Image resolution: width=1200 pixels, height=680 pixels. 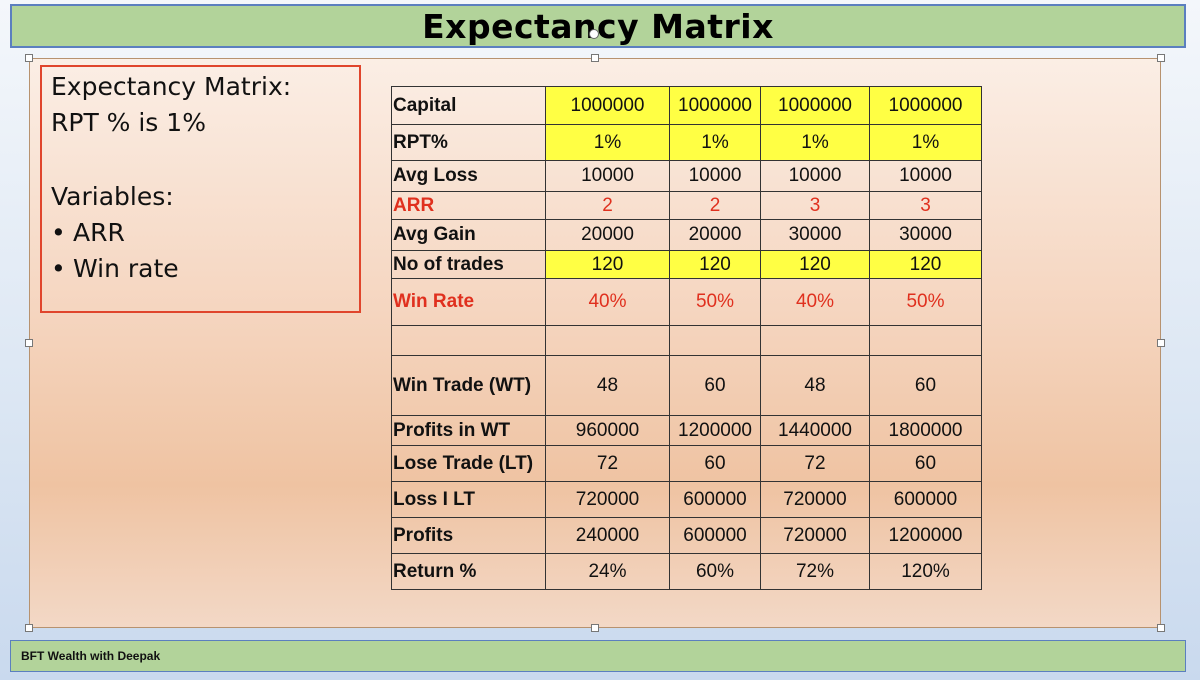 What do you see at coordinates (607, 535) in the screenshot?
I see `table-cell: 240000` at bounding box center [607, 535].